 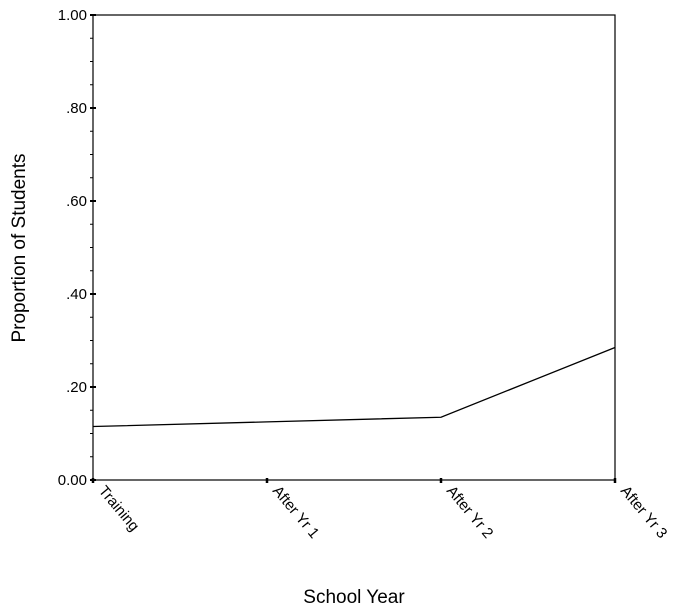 I want to click on y-tick-label: 0.00, so click(x=72, y=480).